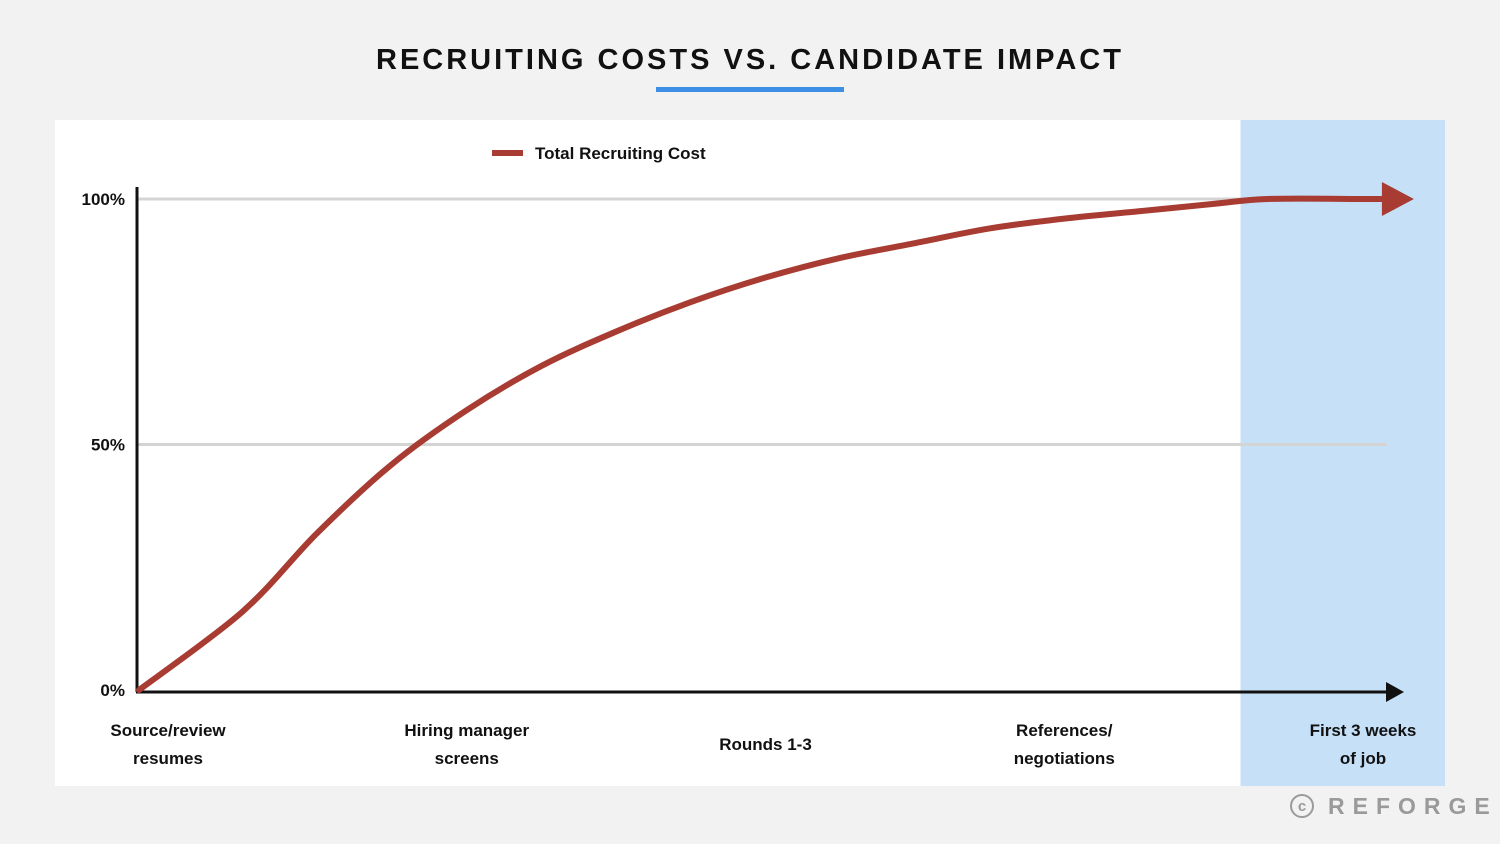 Image resolution: width=1500 pixels, height=844 pixels. Describe the element at coordinates (1363, 744) in the screenshot. I see `x-tick-label: First 3 weeks of job` at that location.